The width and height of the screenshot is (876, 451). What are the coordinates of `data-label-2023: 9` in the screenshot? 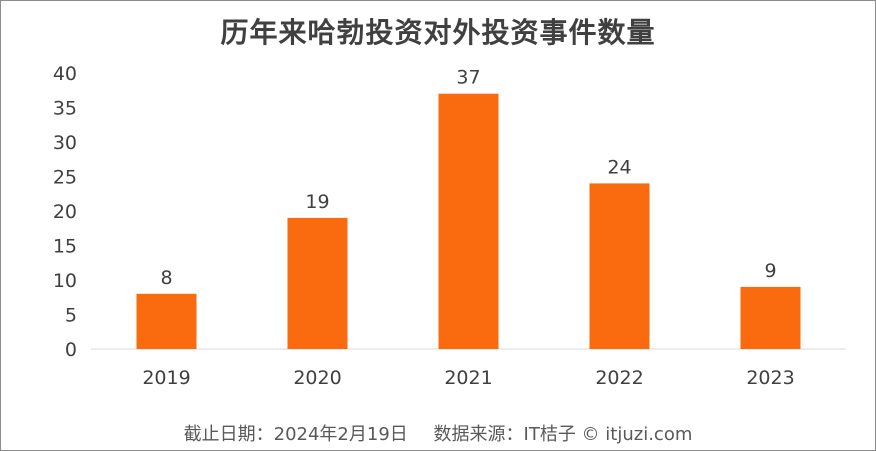 It's located at (770, 271).